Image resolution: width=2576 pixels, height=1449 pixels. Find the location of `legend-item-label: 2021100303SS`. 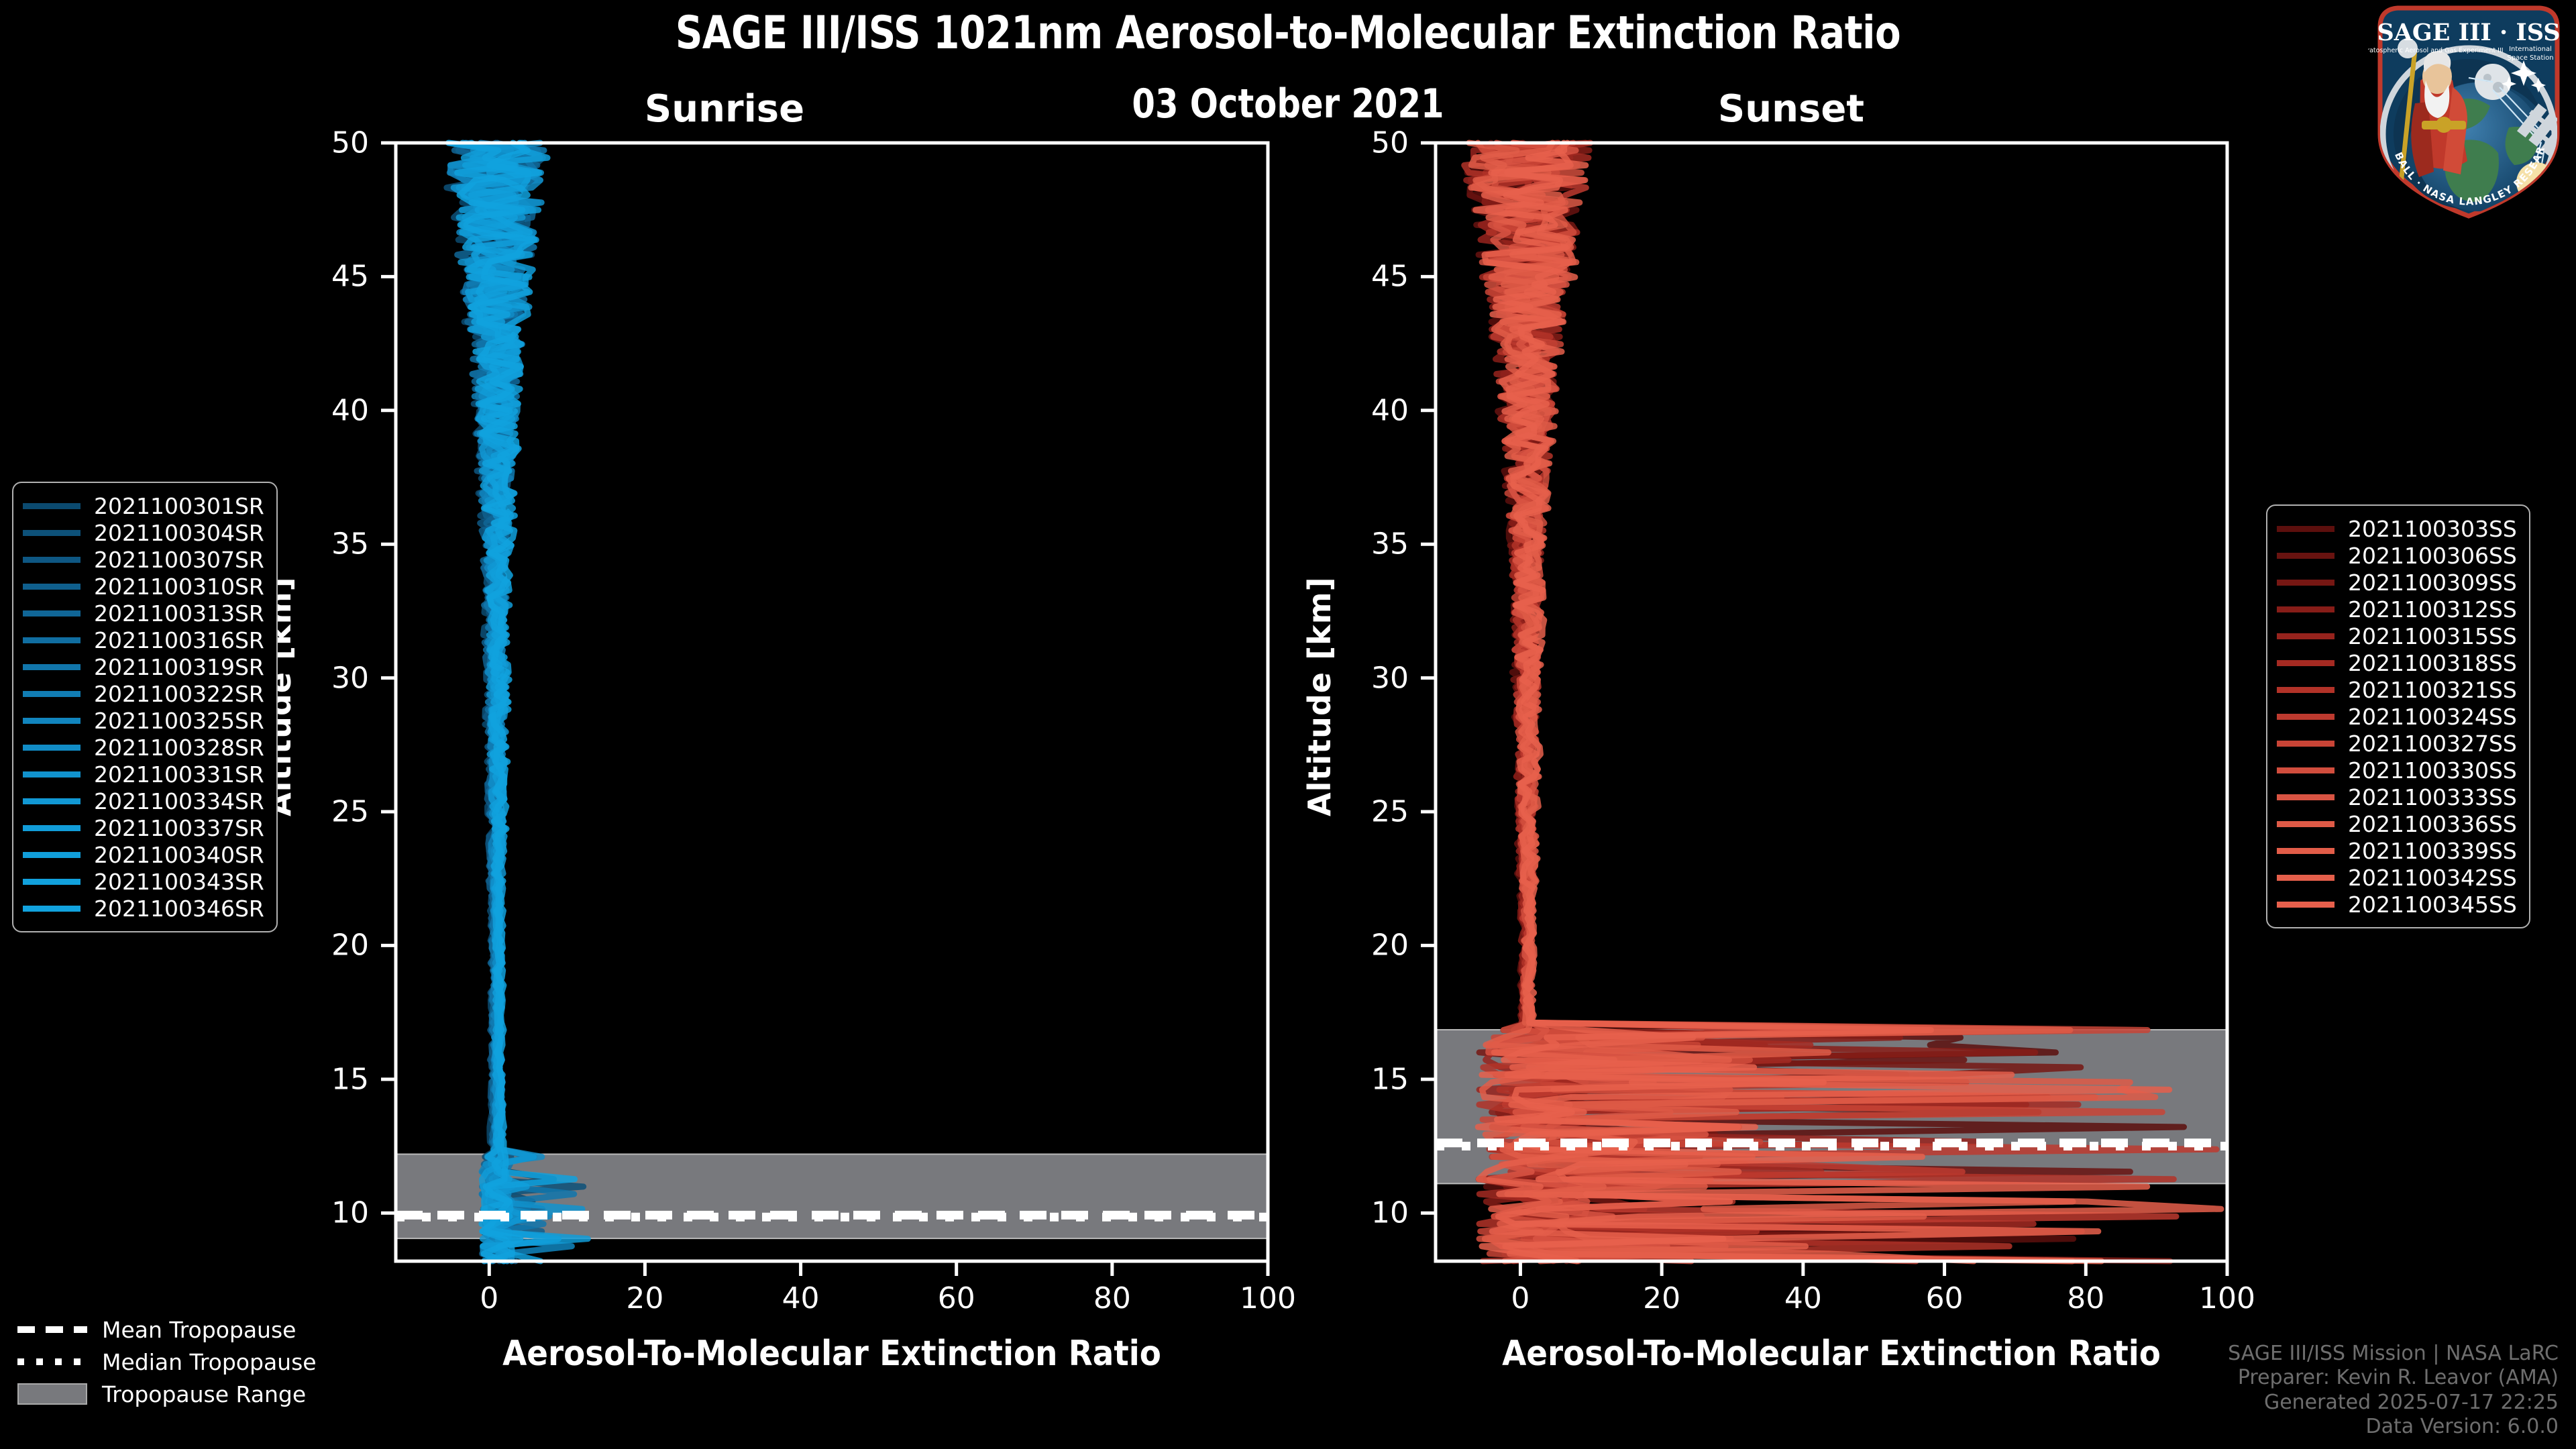

legend-item-label: 2021100303SS is located at coordinates (2432, 528).